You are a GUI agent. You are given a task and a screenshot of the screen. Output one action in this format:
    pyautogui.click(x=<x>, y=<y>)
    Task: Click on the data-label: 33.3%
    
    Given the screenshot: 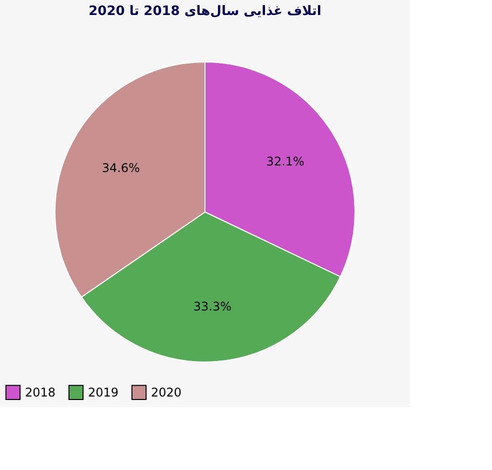 What is the action you would take?
    pyautogui.click(x=212, y=307)
    